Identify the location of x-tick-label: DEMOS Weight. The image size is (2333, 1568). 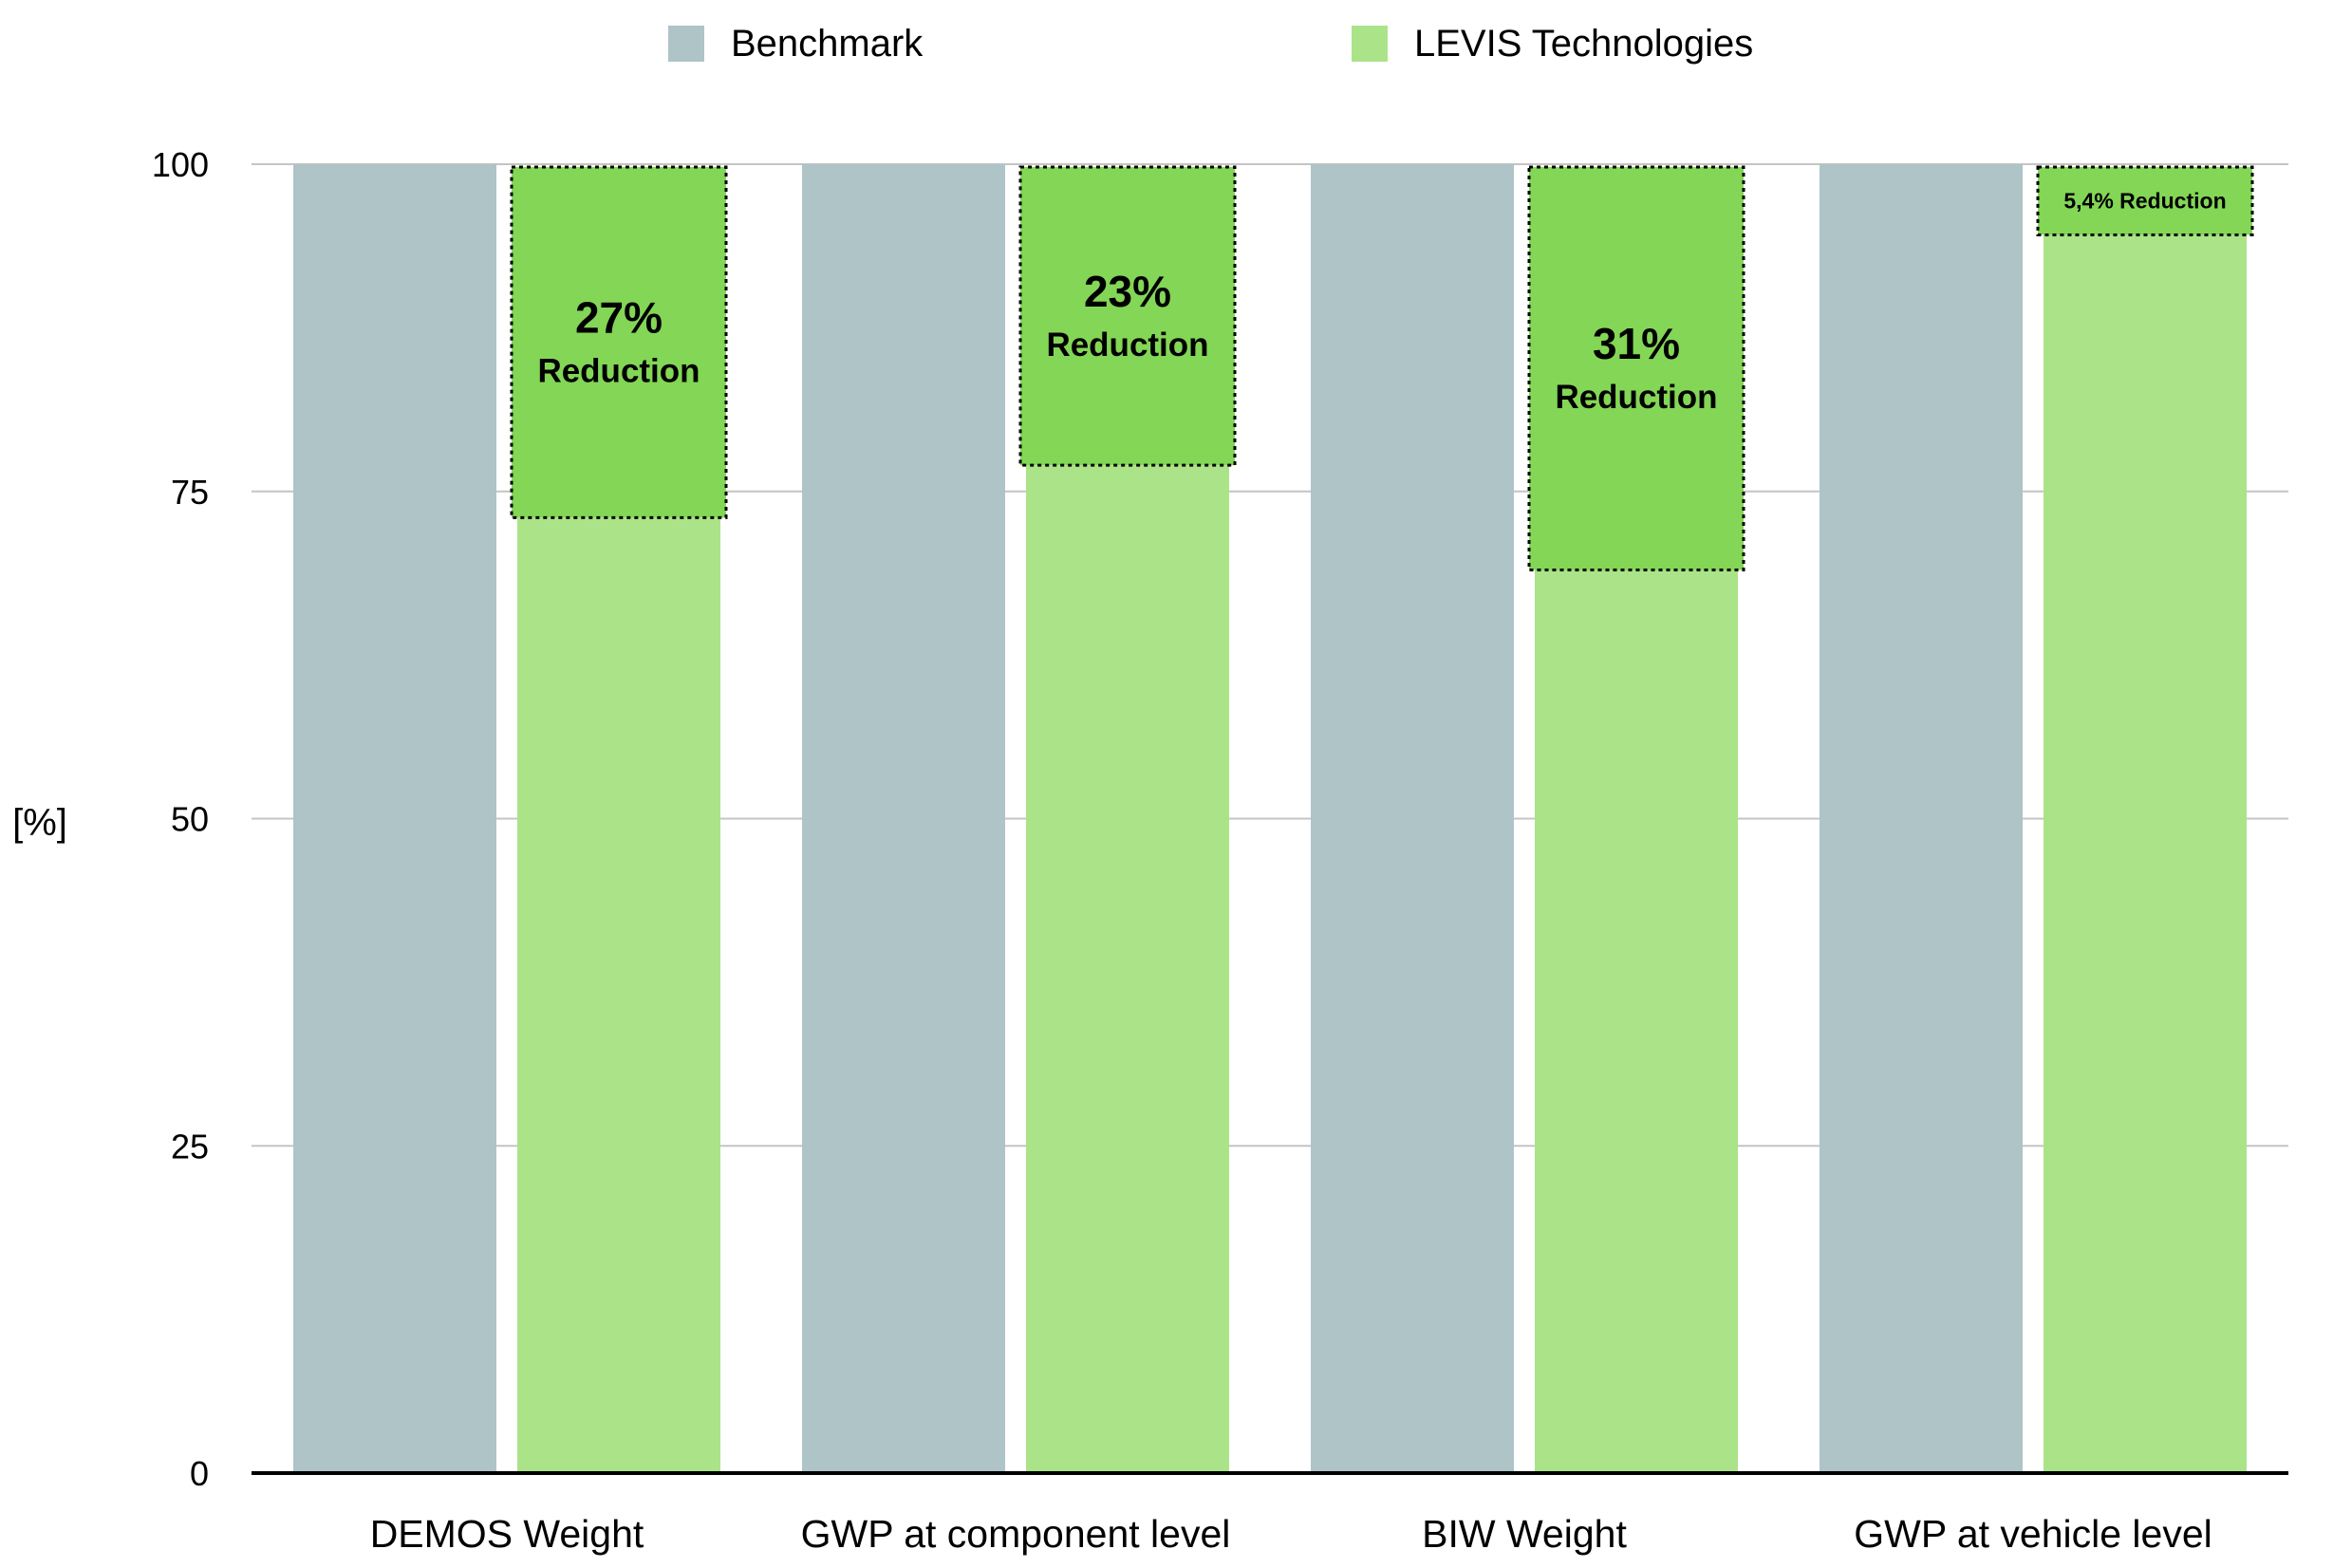
(507, 1534).